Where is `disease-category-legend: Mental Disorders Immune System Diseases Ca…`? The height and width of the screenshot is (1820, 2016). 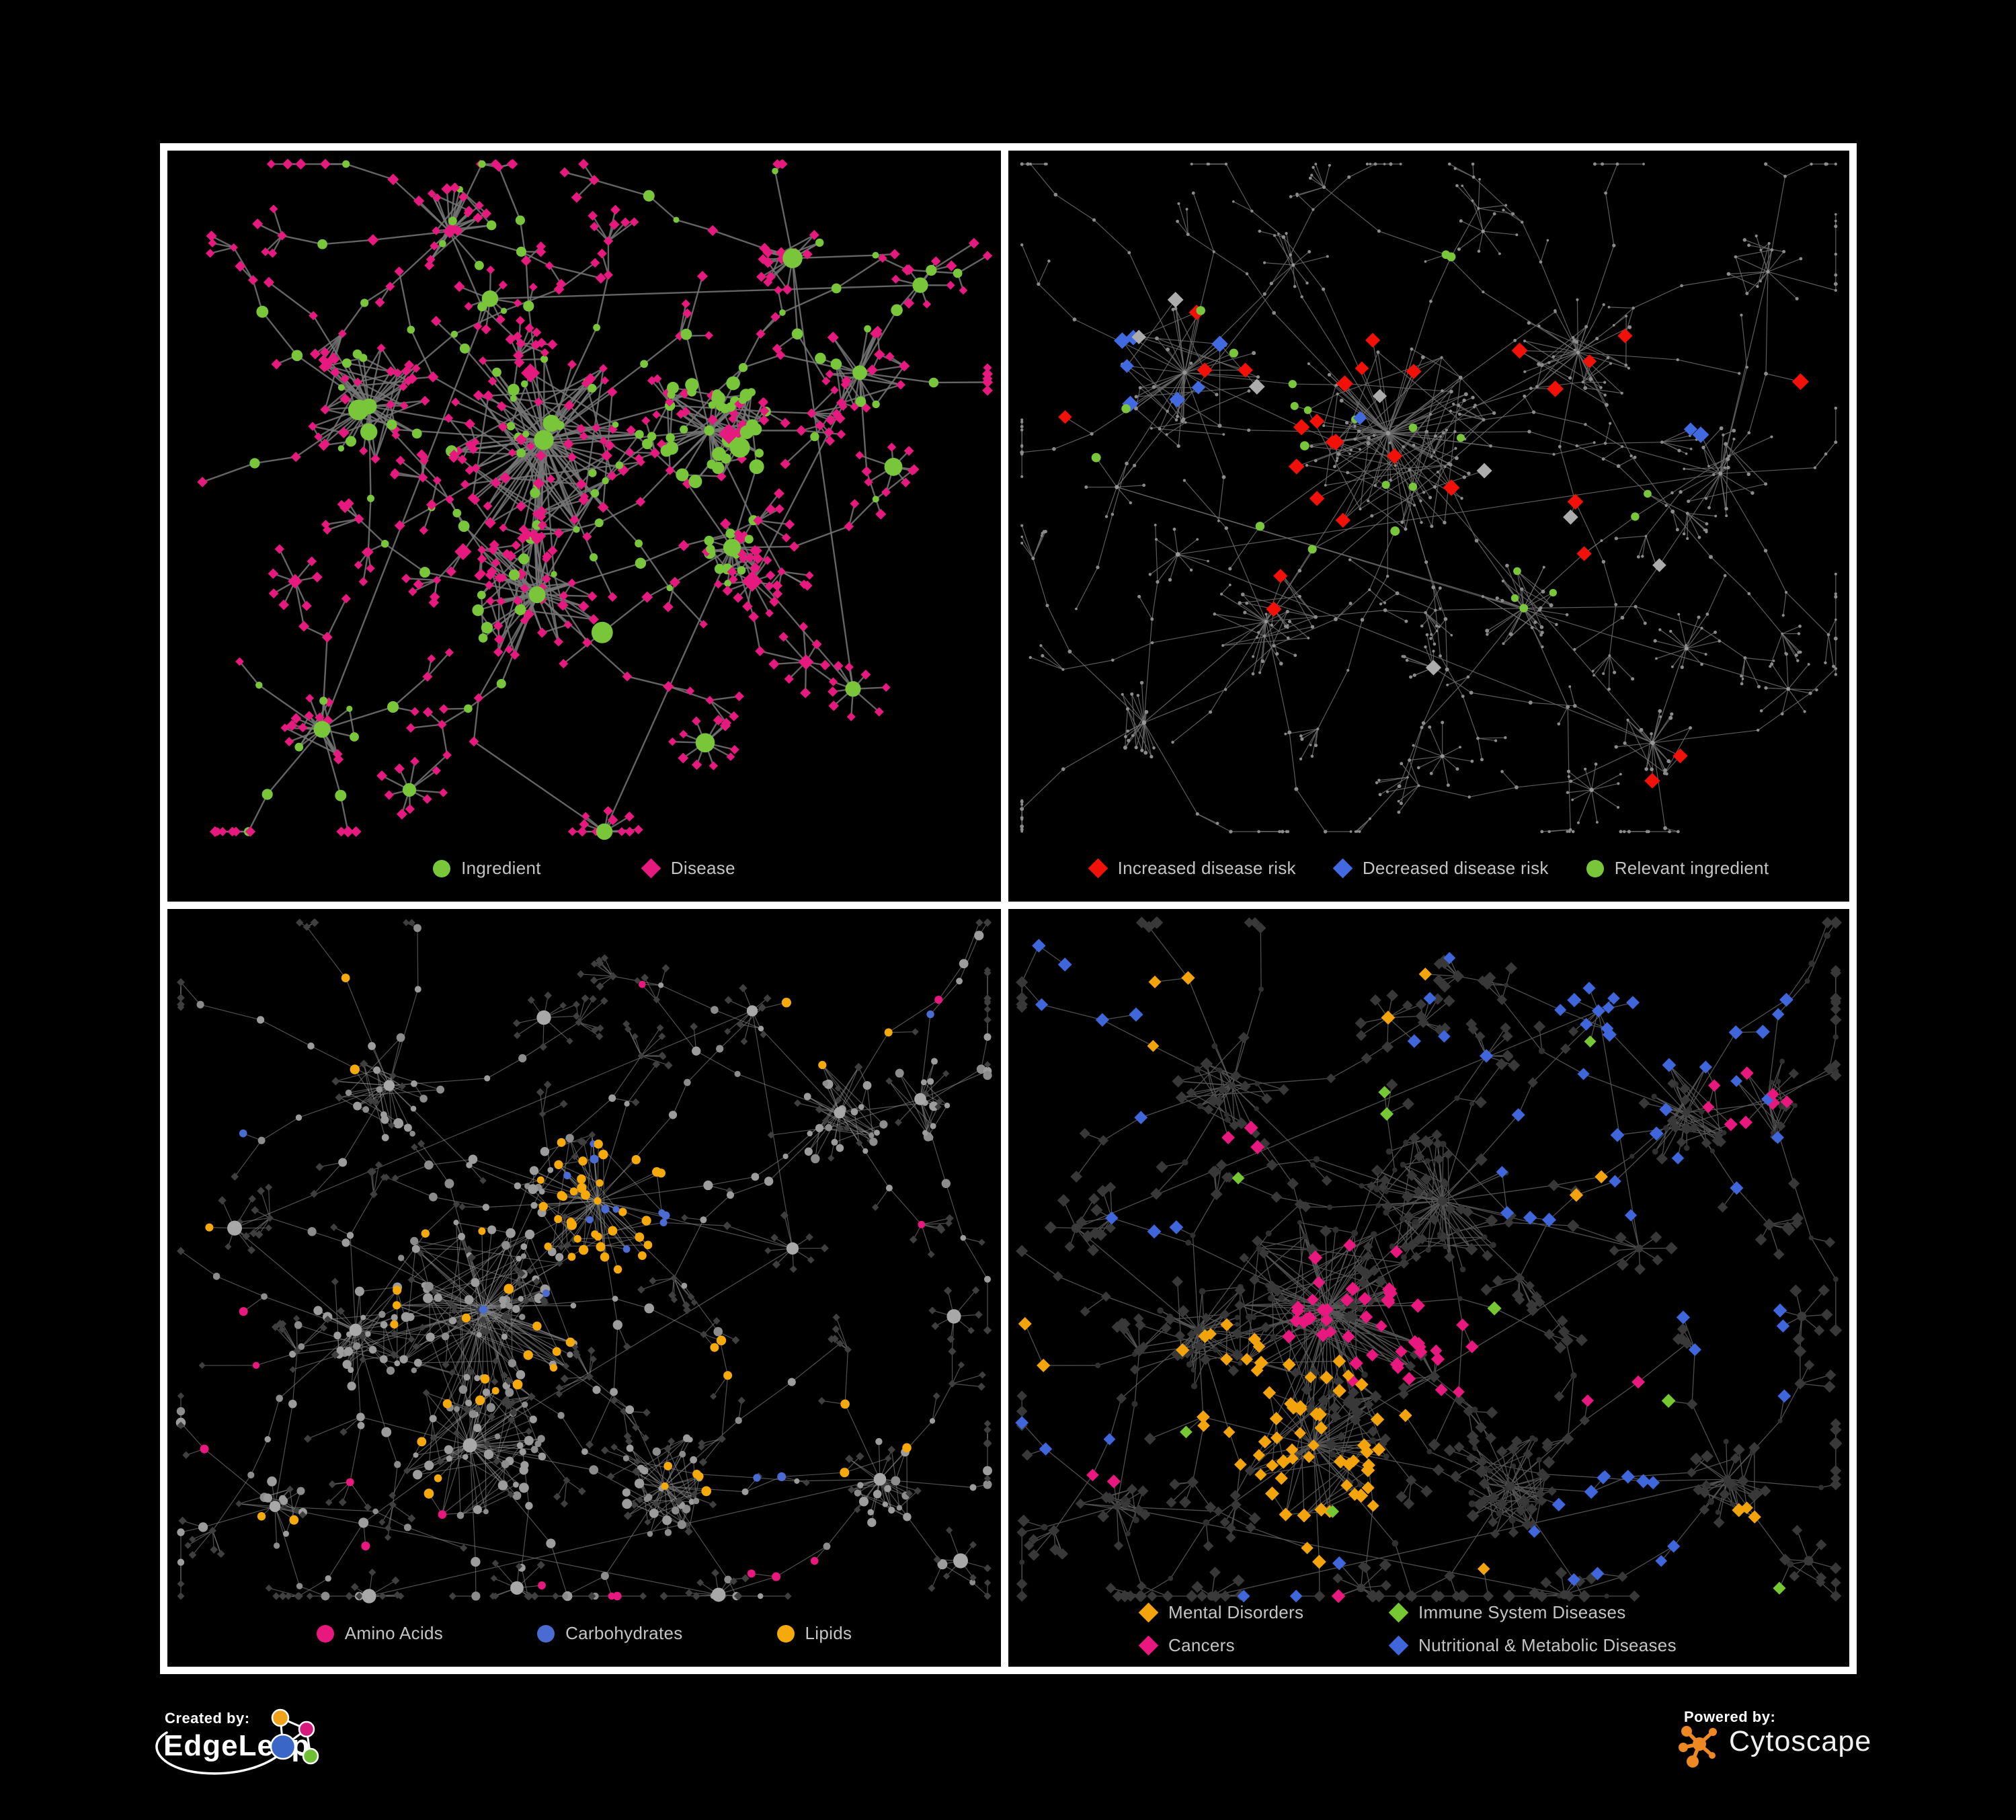
disease-category-legend: Mental Disorders Immune System Diseases Ca… is located at coordinates (1407, 1629).